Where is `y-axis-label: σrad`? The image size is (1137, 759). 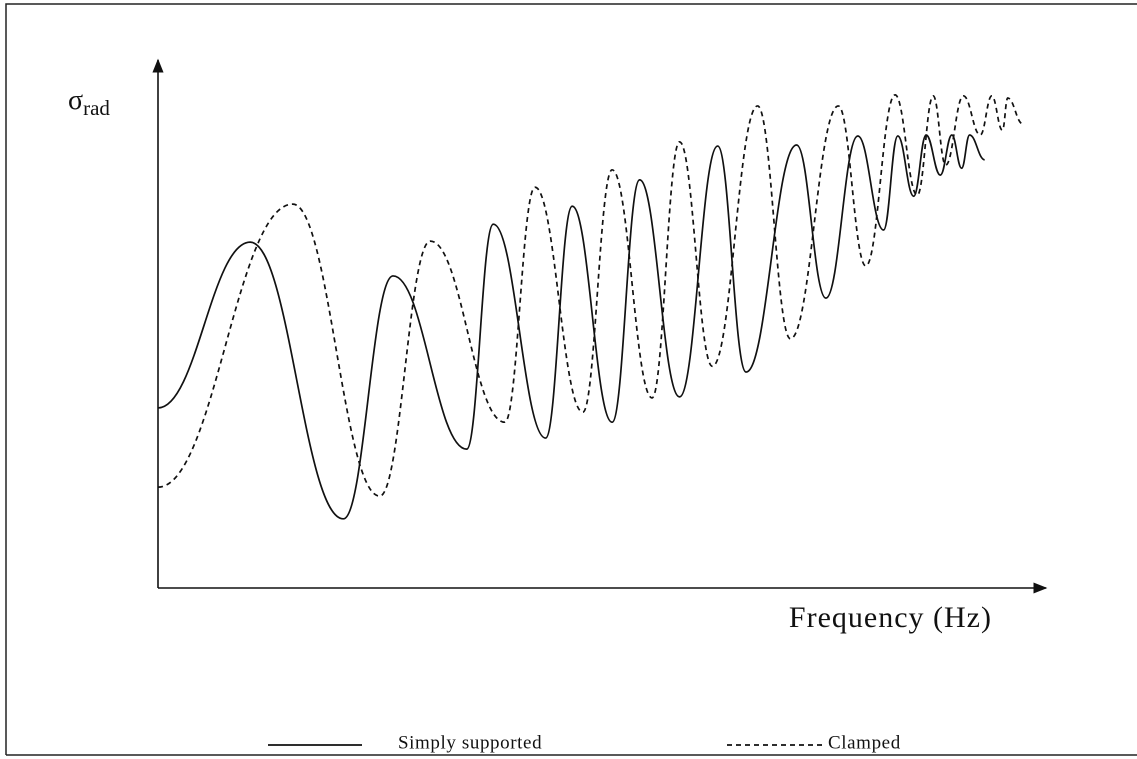
y-axis-label: σrad is located at coordinates (89, 102).